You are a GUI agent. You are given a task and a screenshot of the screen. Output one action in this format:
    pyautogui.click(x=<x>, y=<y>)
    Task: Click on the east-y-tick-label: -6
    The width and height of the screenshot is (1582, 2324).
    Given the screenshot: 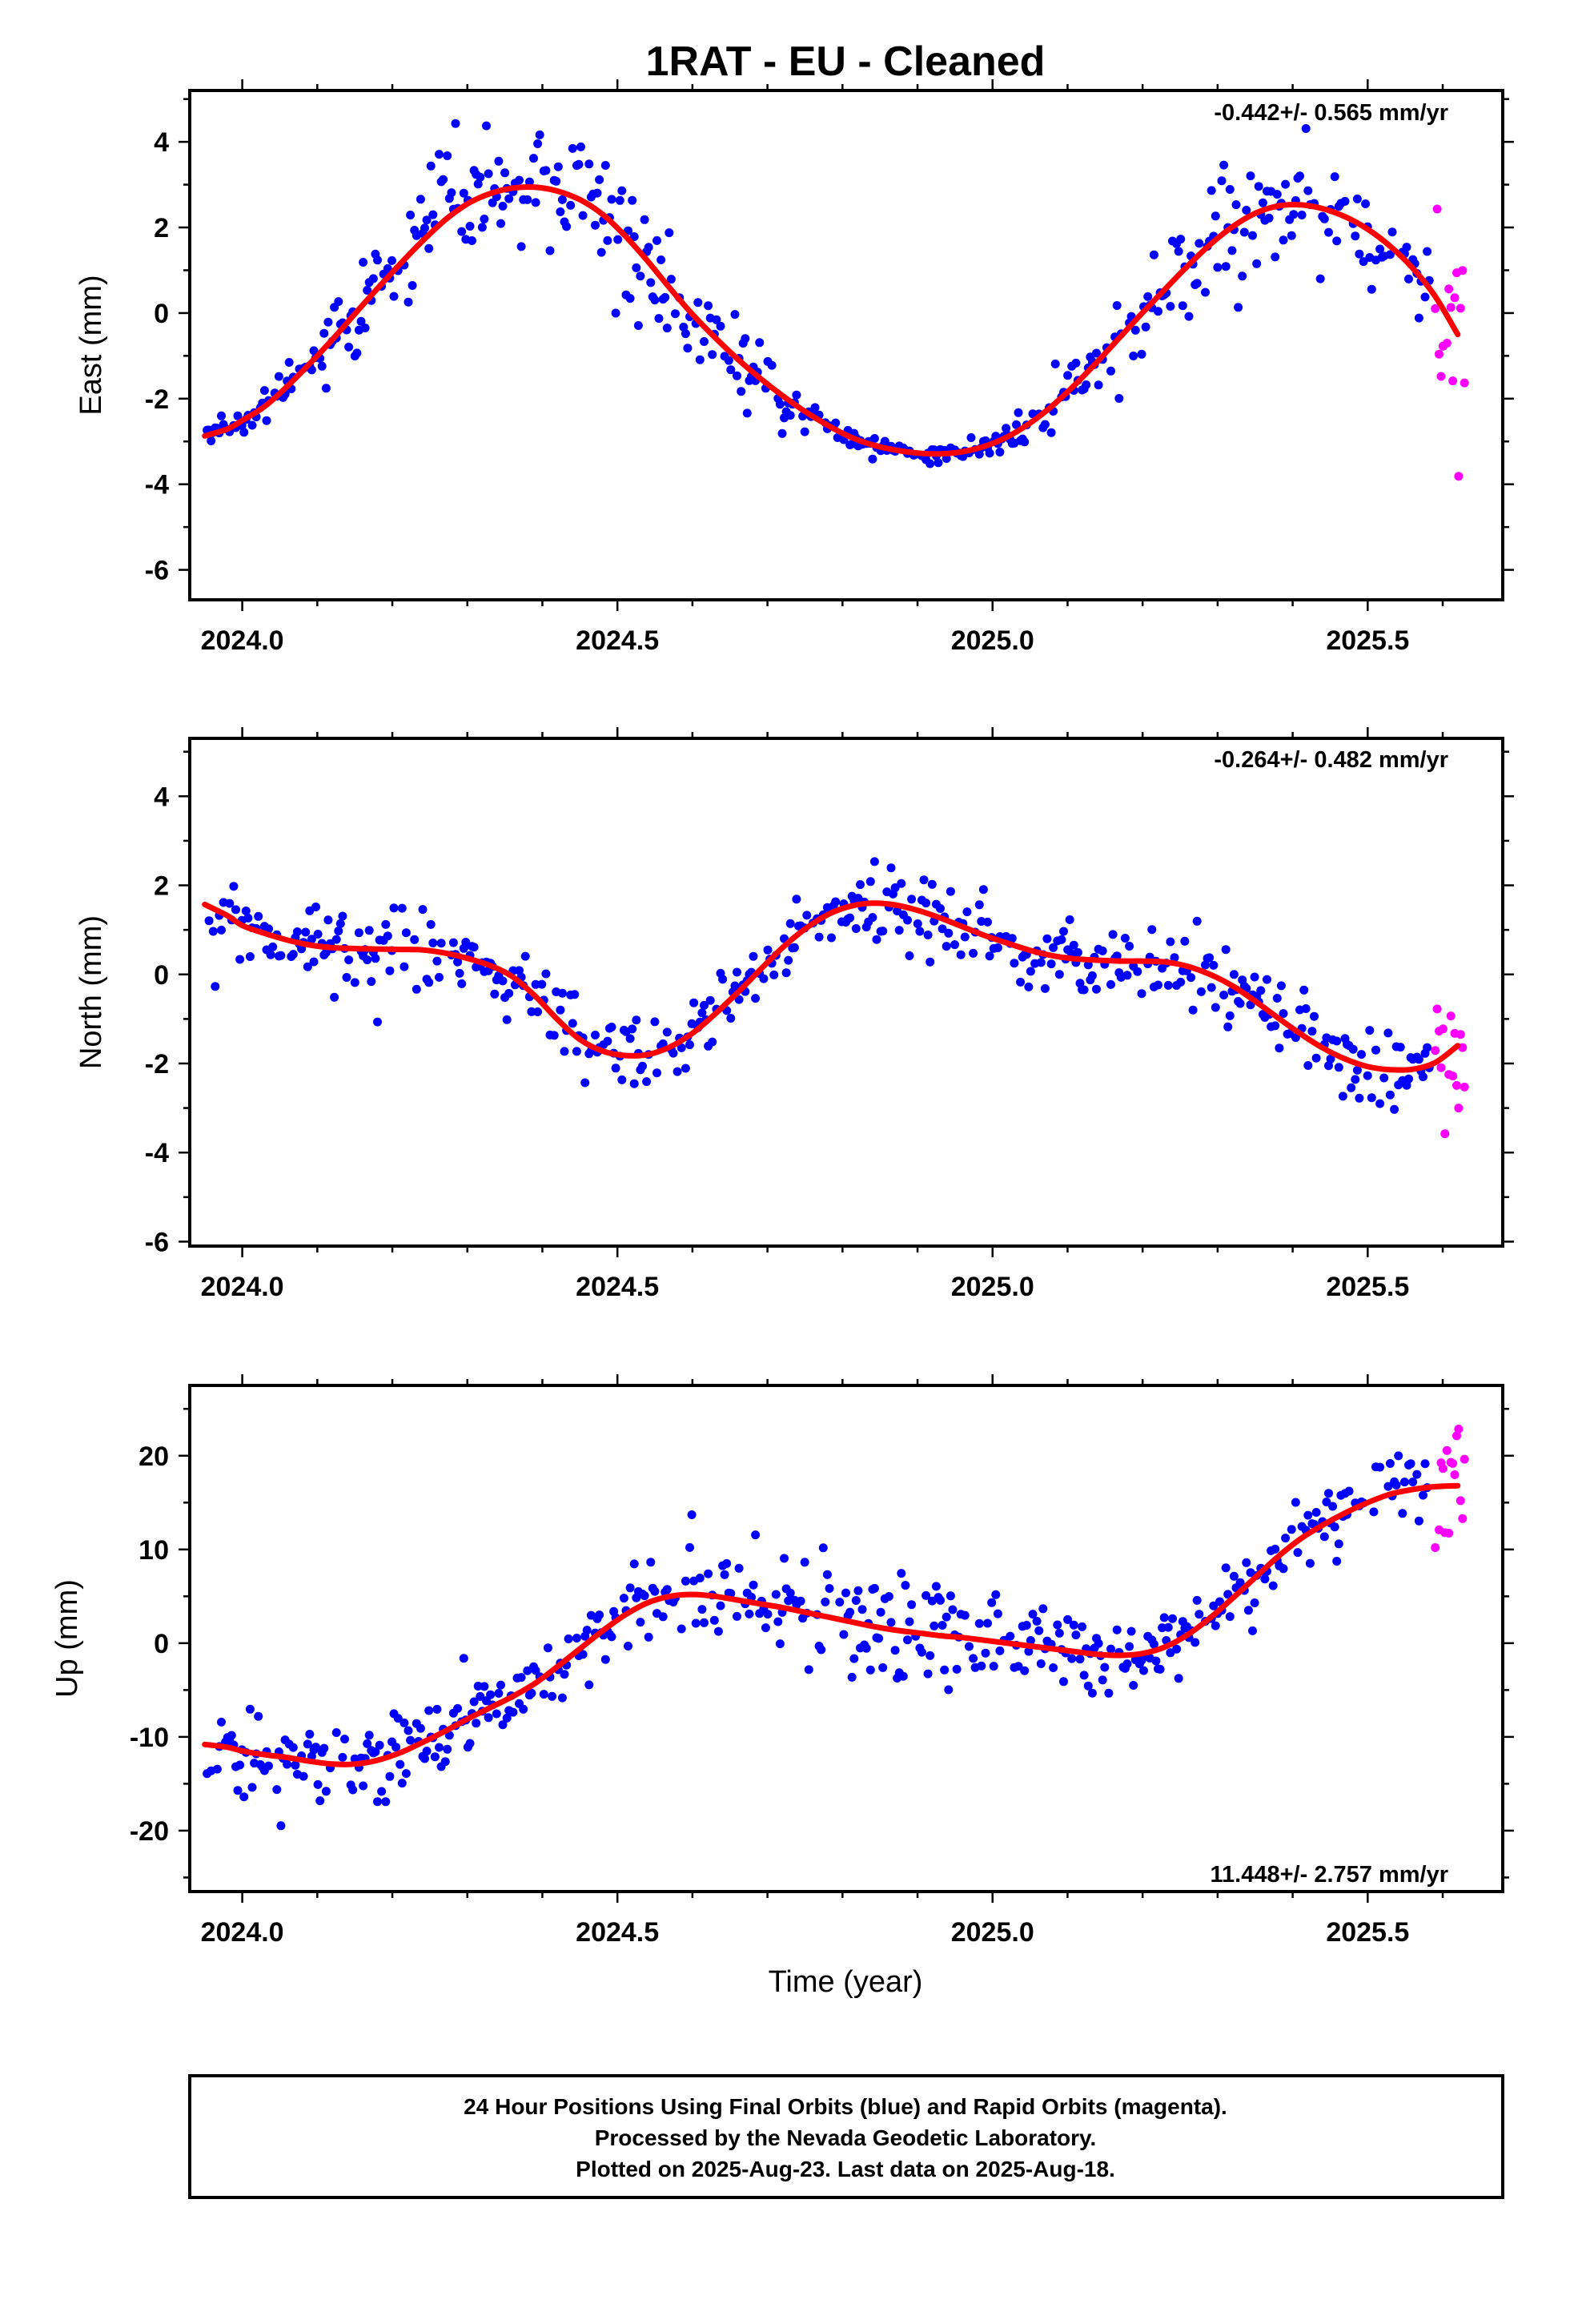 What is the action you would take?
    pyautogui.click(x=157, y=571)
    